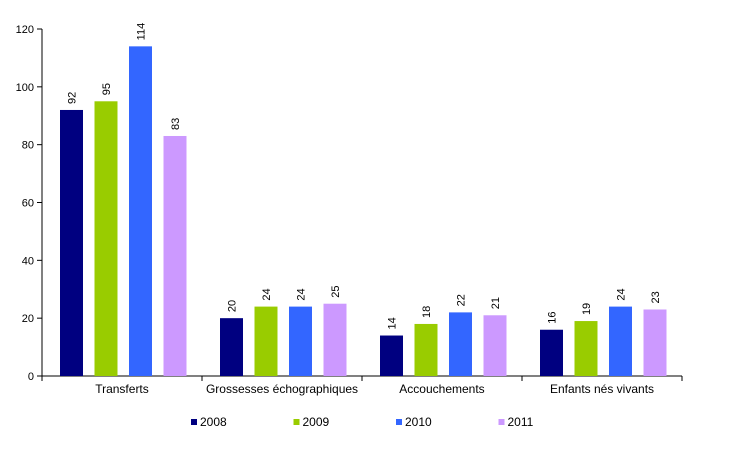 This screenshot has height=455, width=735. I want to click on data-label: 20, so click(233, 306).